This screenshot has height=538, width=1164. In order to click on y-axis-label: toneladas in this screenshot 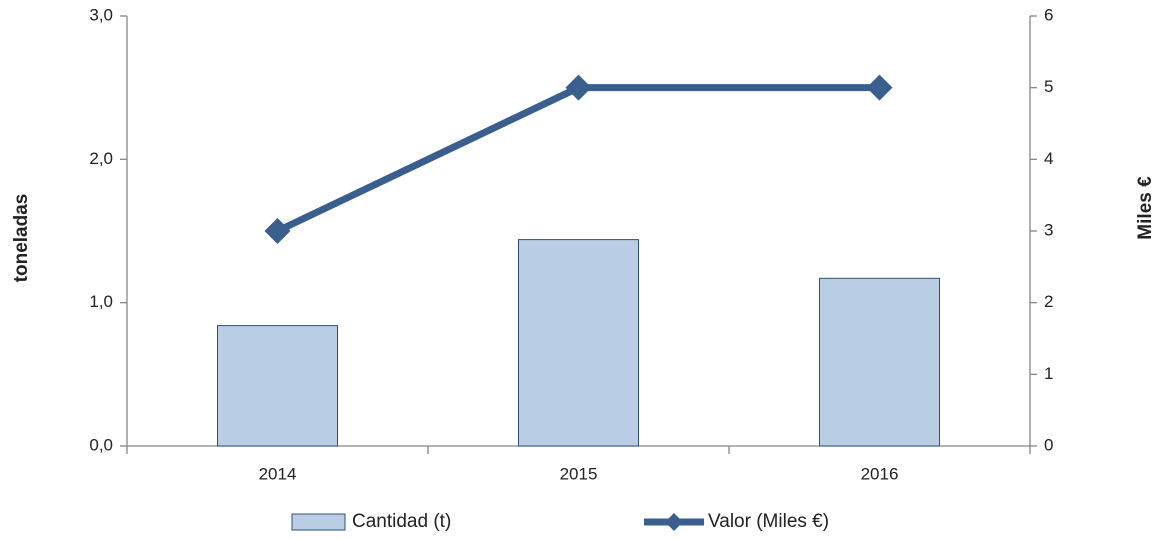, I will do `click(21, 238)`.